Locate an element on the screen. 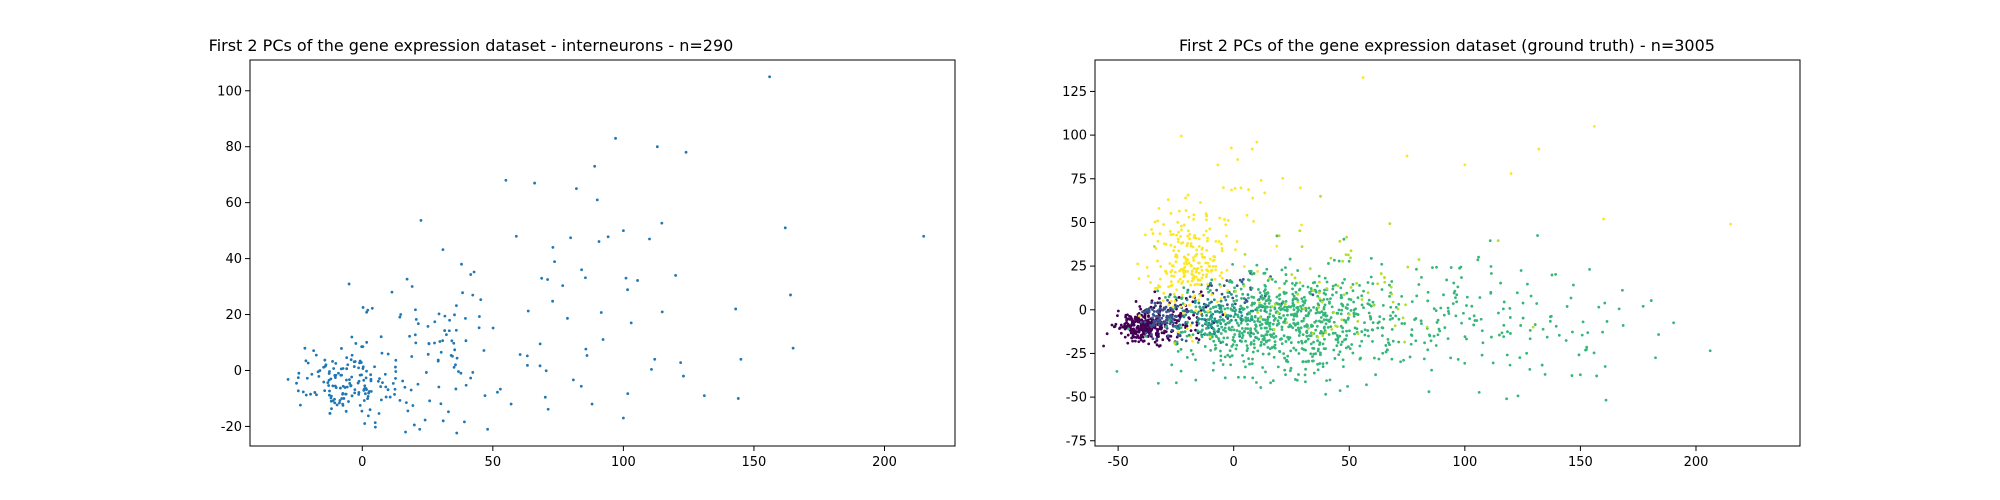  y-tick-label: 75 is located at coordinates (1078, 179).